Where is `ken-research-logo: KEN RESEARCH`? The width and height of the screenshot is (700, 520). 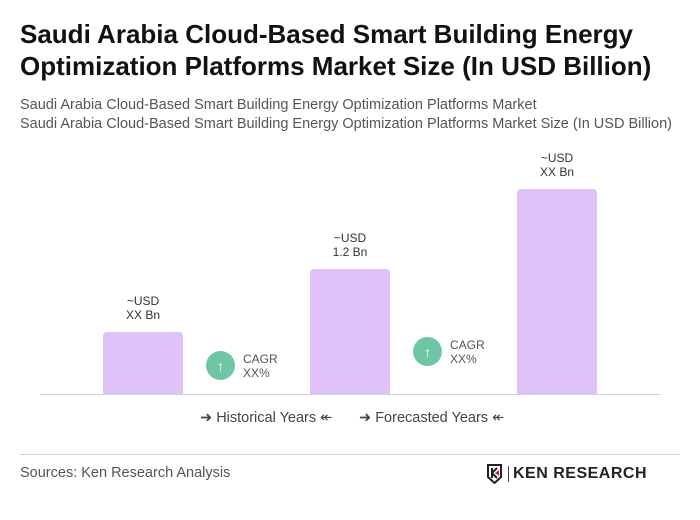 ken-research-logo: KEN RESEARCH is located at coordinates (566, 474).